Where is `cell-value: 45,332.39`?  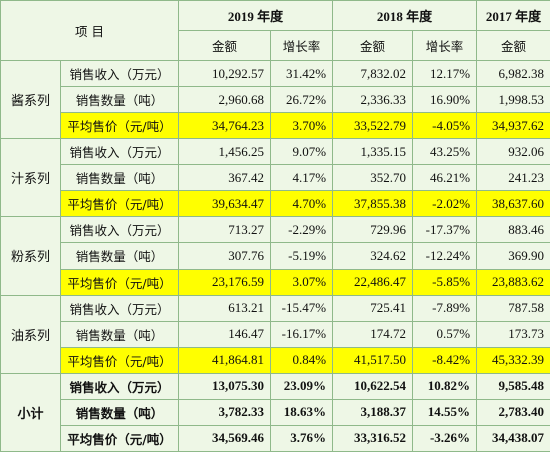
cell-value: 45,332.39 is located at coordinates (513, 360).